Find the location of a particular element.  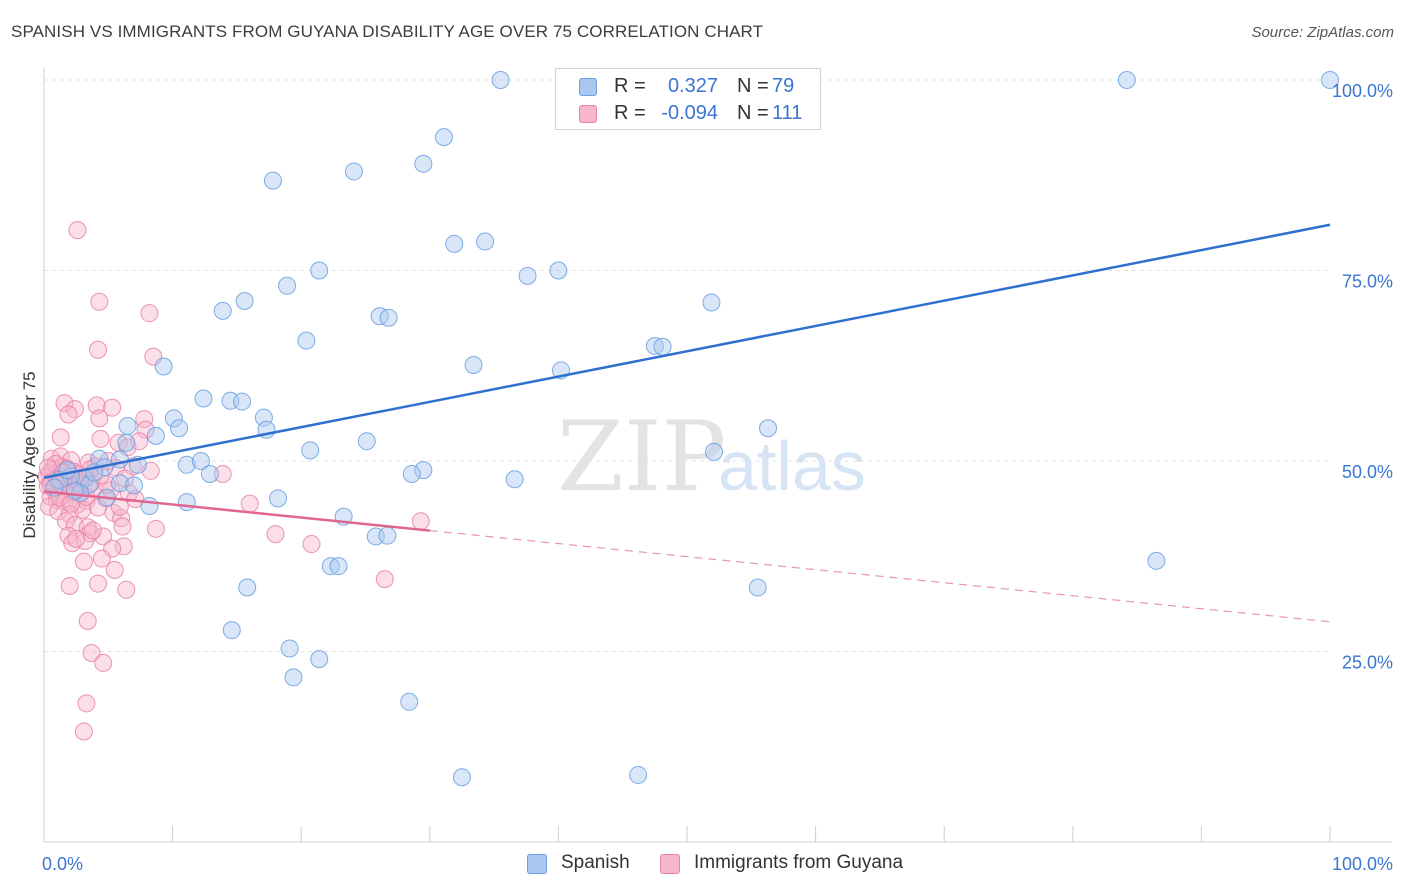

legend-row-guyana: R = -0.094 N = 111 is located at coordinates (688, 114).